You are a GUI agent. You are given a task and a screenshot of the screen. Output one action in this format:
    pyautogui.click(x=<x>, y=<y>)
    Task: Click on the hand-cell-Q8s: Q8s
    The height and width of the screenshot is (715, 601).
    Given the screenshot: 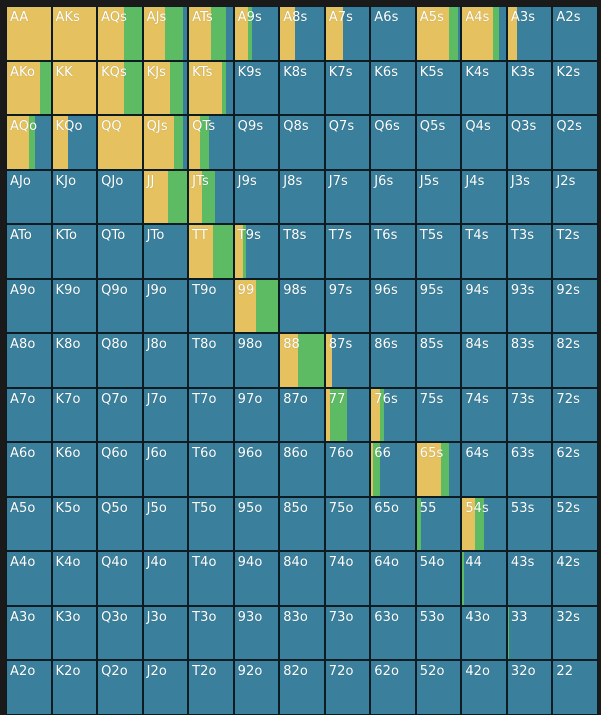 What is the action you would take?
    pyautogui.click(x=302, y=142)
    